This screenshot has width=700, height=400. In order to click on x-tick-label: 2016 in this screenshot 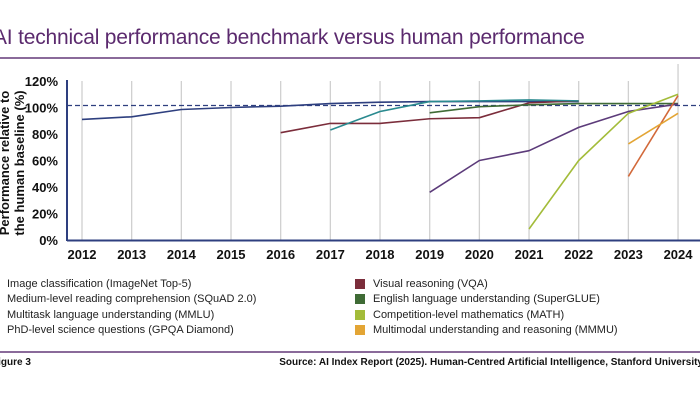, I will do `click(280, 254)`.